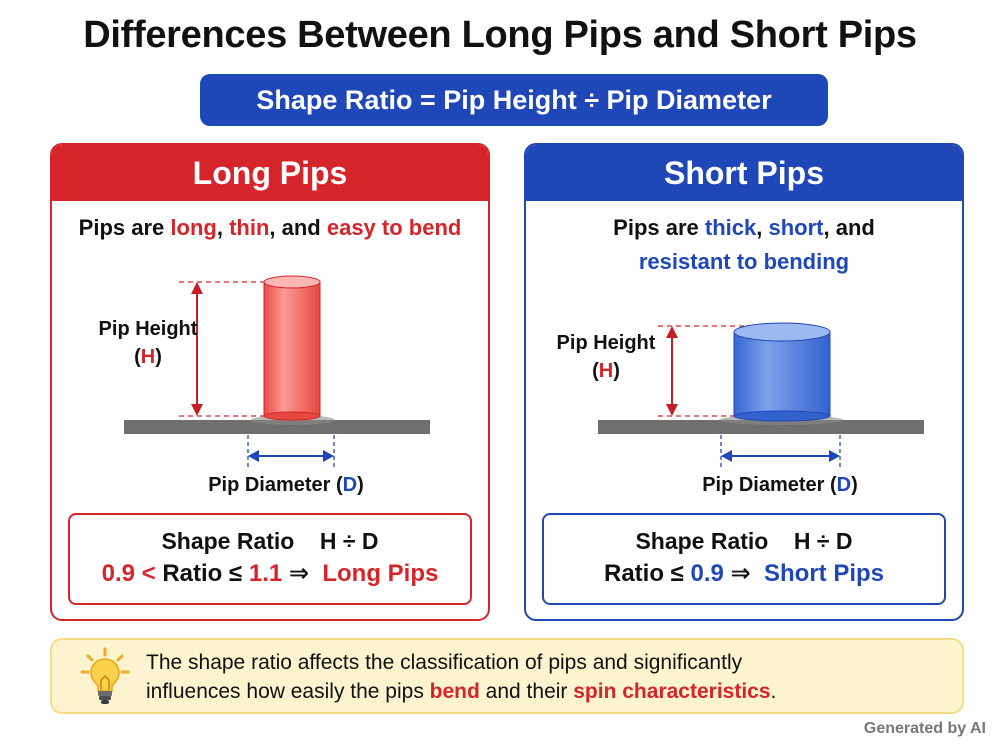 The height and width of the screenshot is (751, 1000). I want to click on note-text-part: and their, so click(526, 691).